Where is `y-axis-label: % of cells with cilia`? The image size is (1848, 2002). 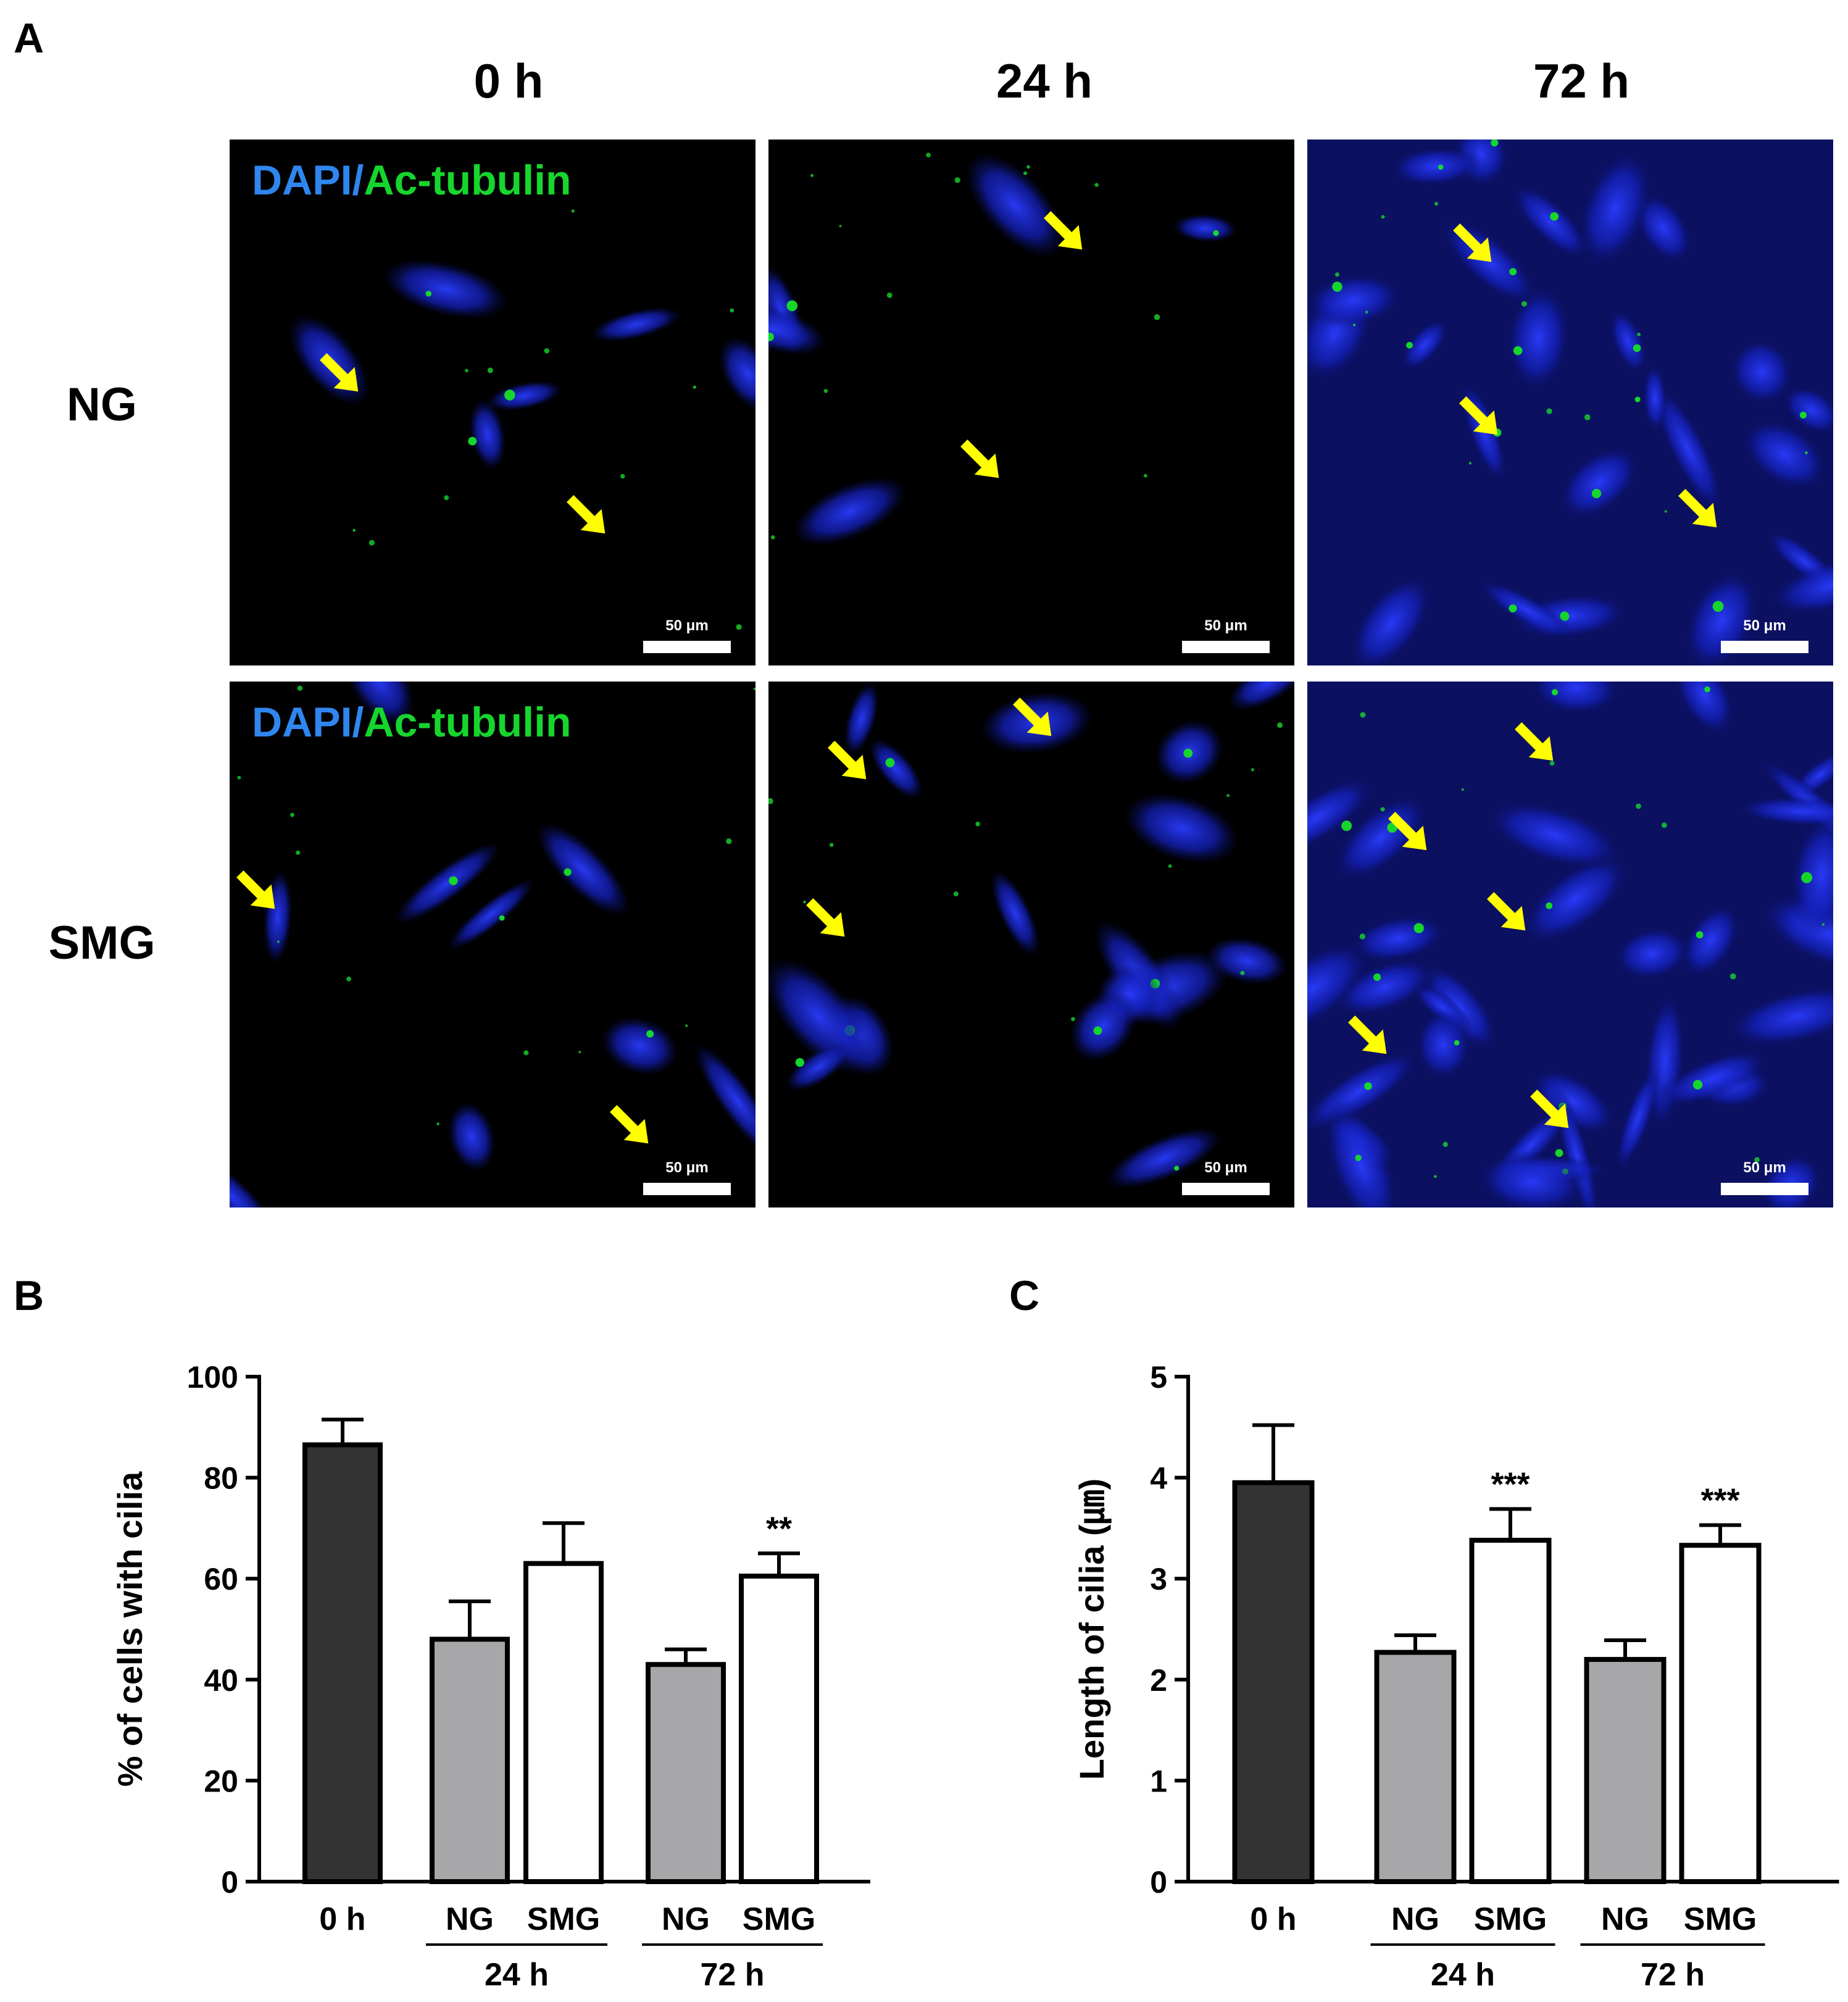
y-axis-label: % of cells with cilia is located at coordinates (129, 1629).